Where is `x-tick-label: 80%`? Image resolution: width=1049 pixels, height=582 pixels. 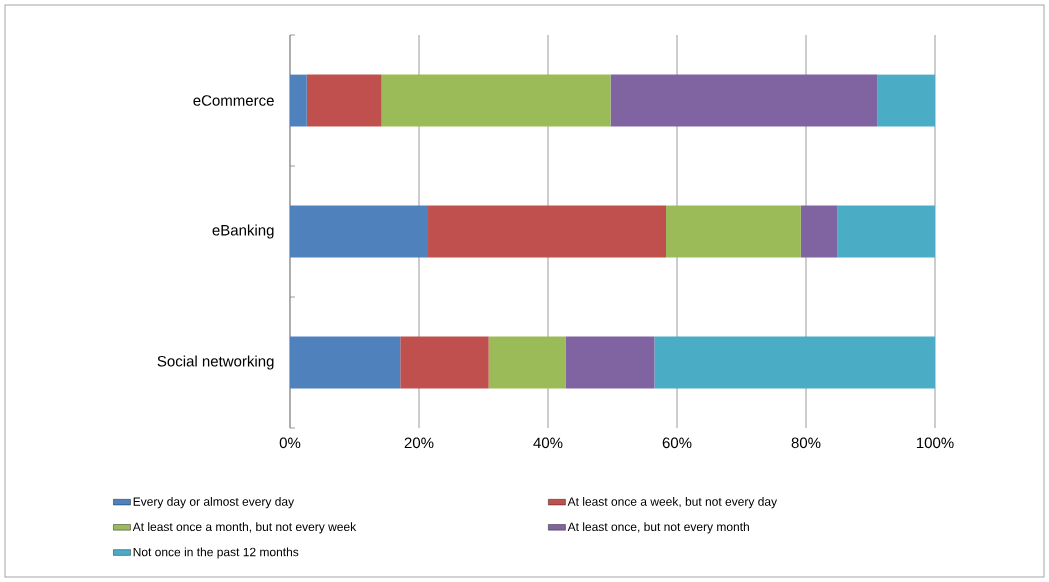 x-tick-label: 80% is located at coordinates (806, 443).